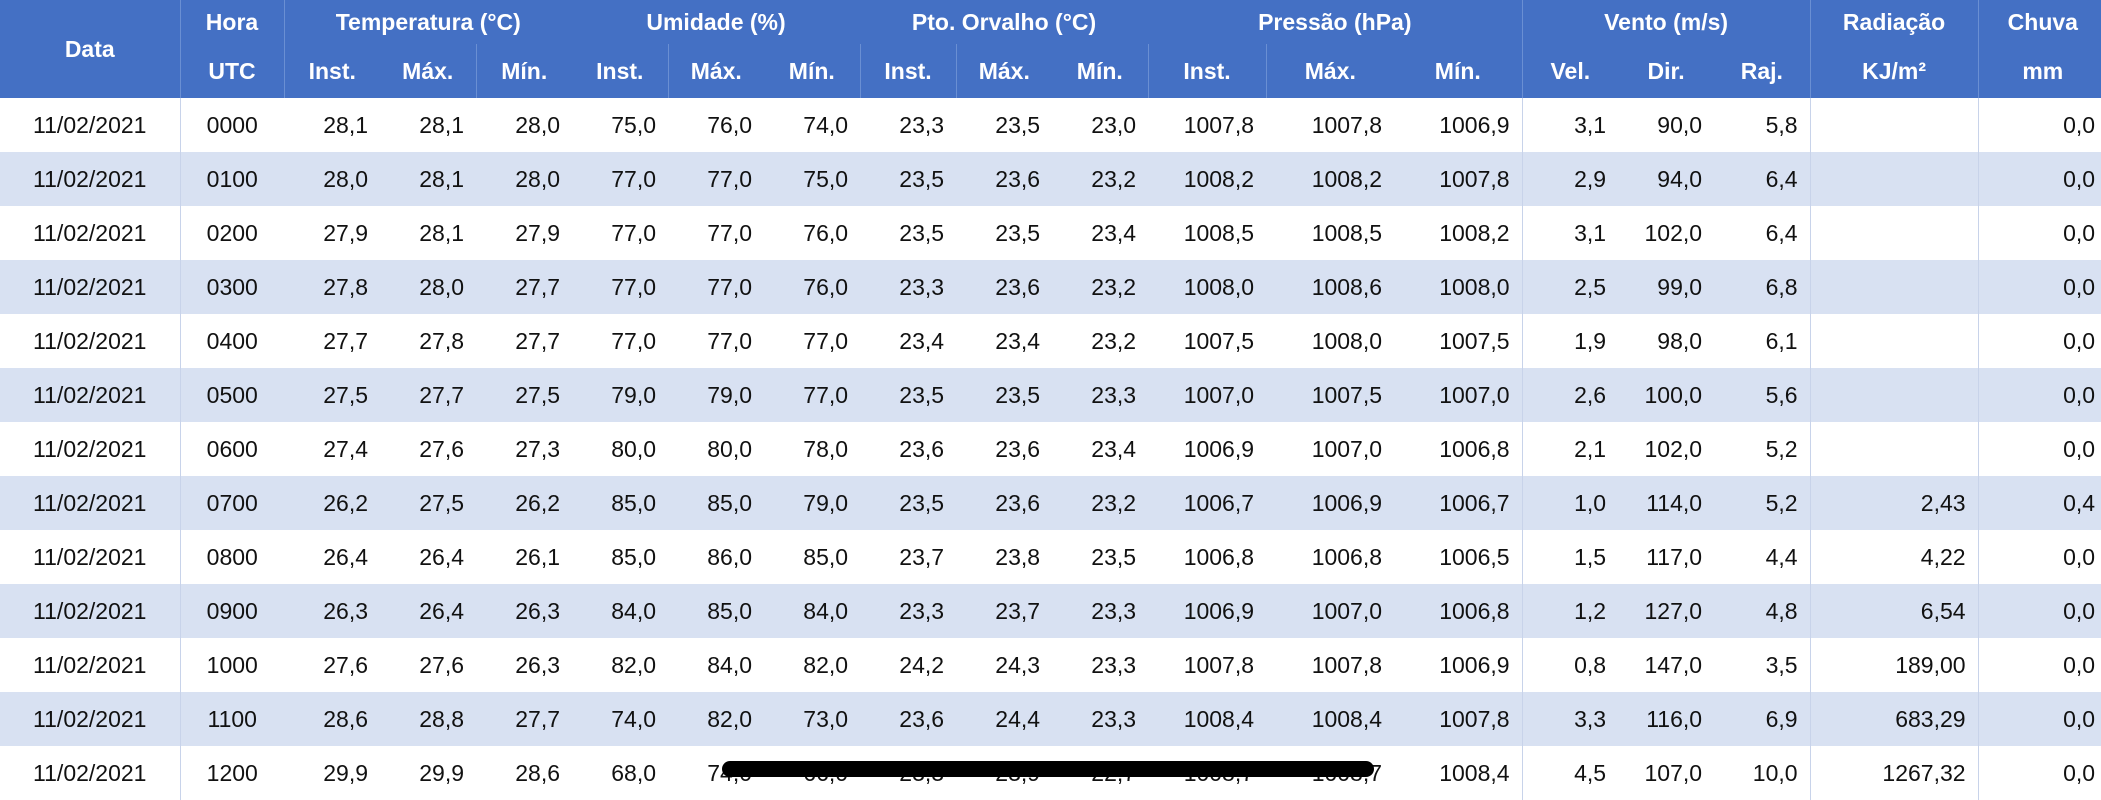 The height and width of the screenshot is (800, 2101). I want to click on cell-umid-max: 80,0, so click(716, 449).